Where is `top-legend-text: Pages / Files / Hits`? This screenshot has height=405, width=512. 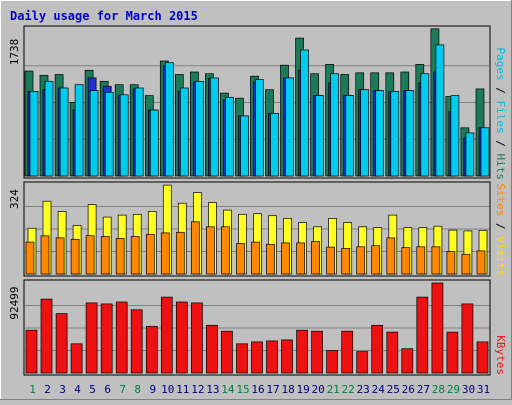
top-legend-text: Pages / Files / Hits is located at coordinates (500, 114).